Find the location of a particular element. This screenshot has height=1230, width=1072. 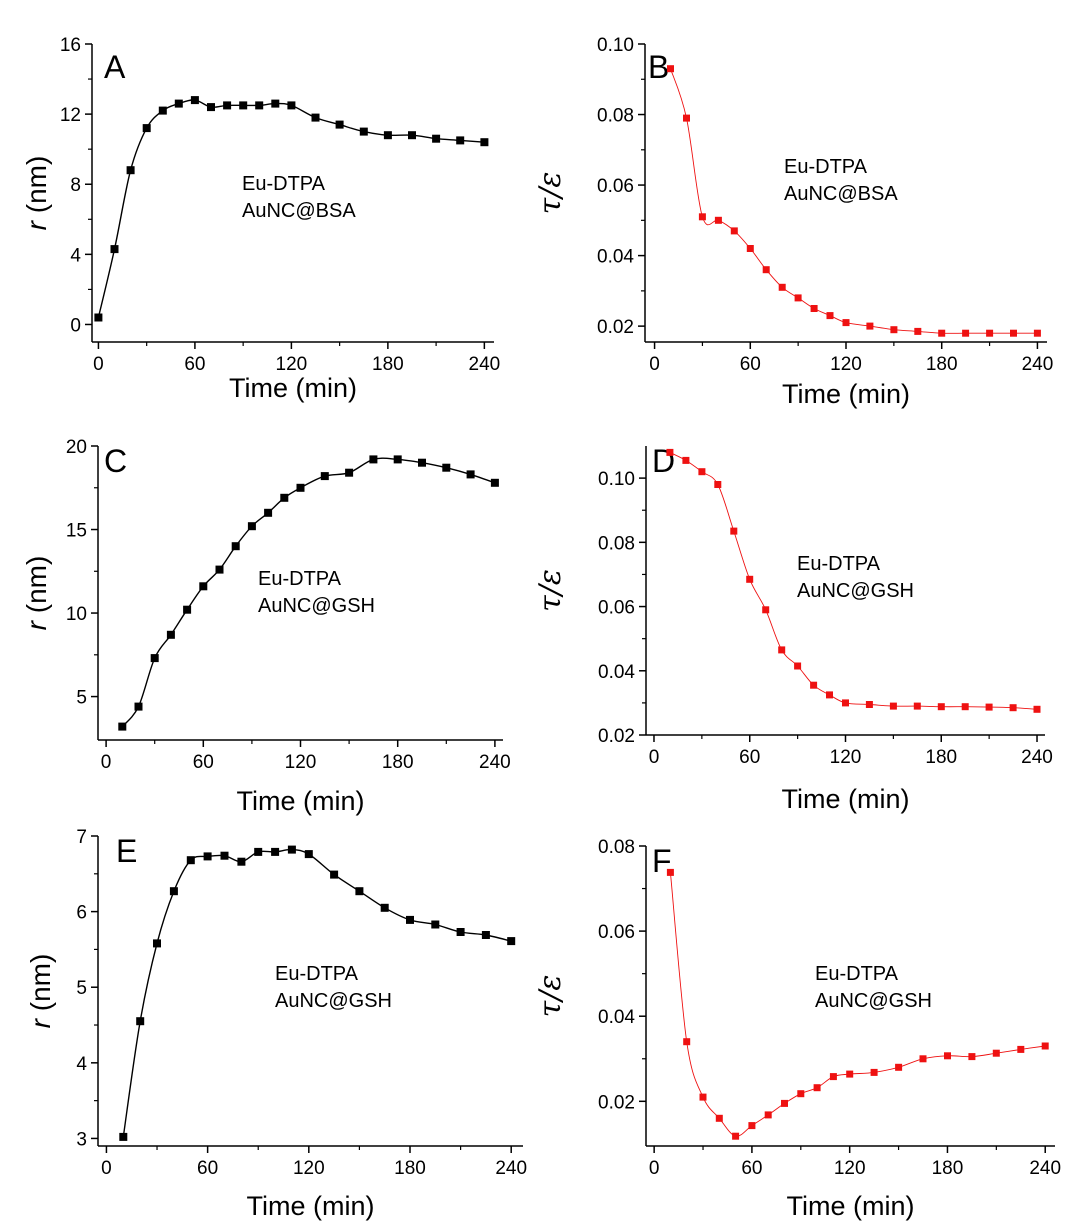

y-tick-label: 0.02 is located at coordinates (615, 327).